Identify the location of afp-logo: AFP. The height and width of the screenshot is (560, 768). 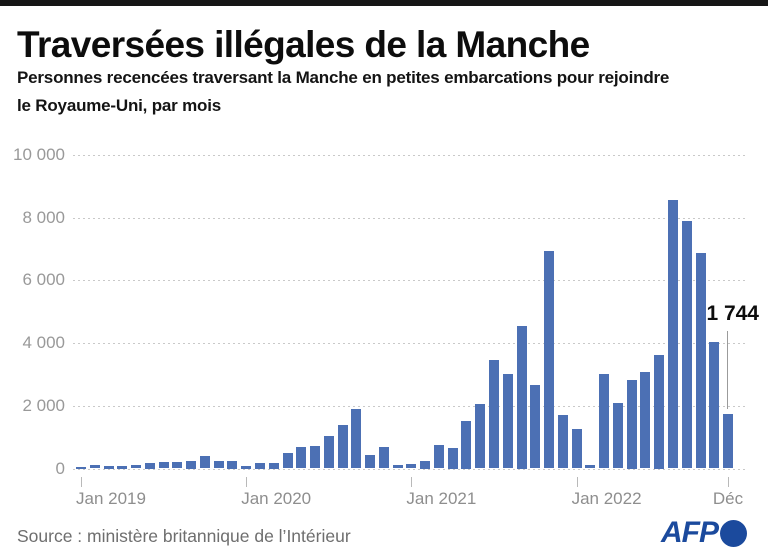
(704, 533).